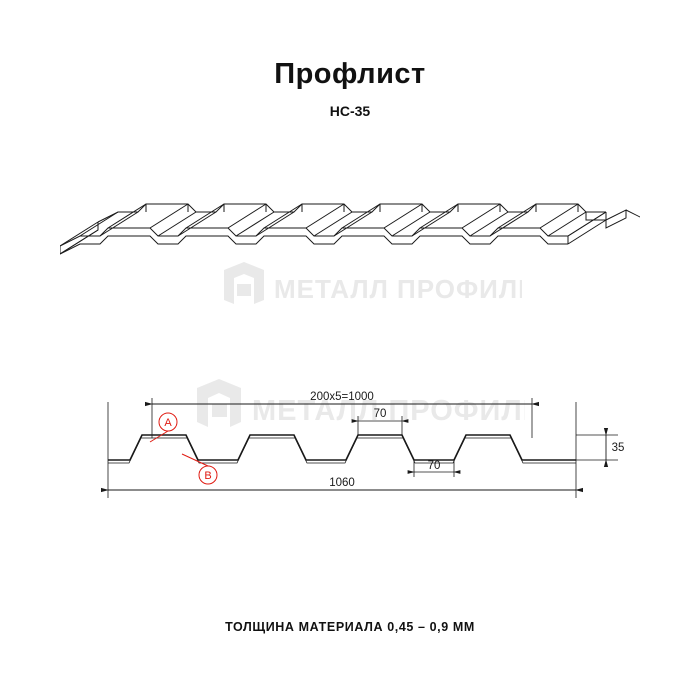  Describe the element at coordinates (342, 397) in the screenshot. I see `dimension-pitch-label: 200x5=1000` at that location.